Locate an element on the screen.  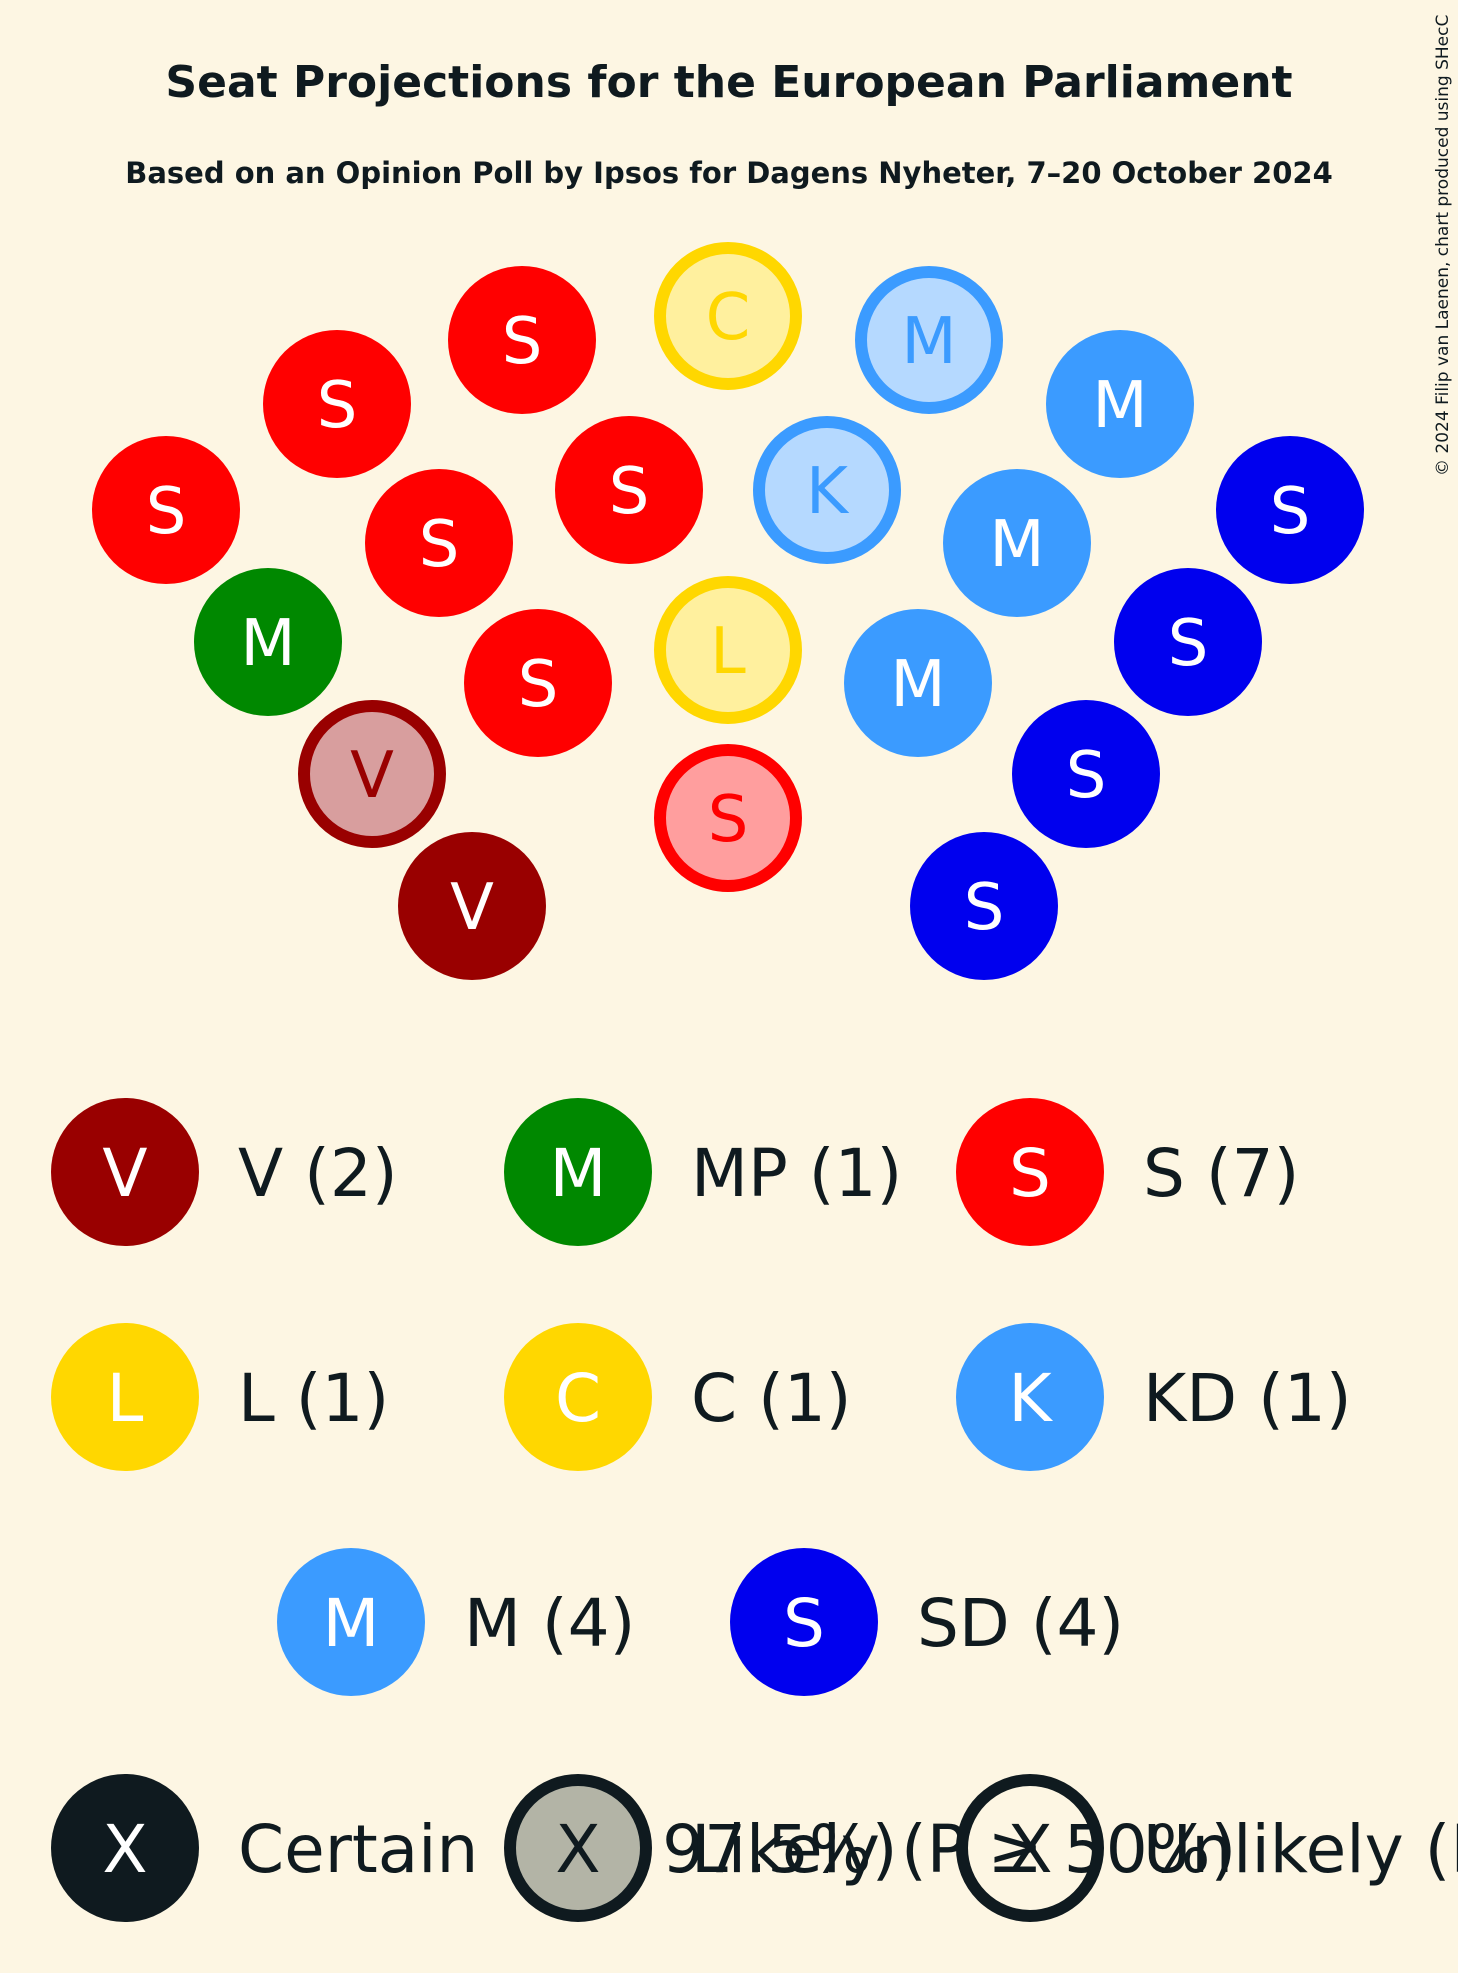
legend-label: KD (1) is located at coordinates (1247, 1398).